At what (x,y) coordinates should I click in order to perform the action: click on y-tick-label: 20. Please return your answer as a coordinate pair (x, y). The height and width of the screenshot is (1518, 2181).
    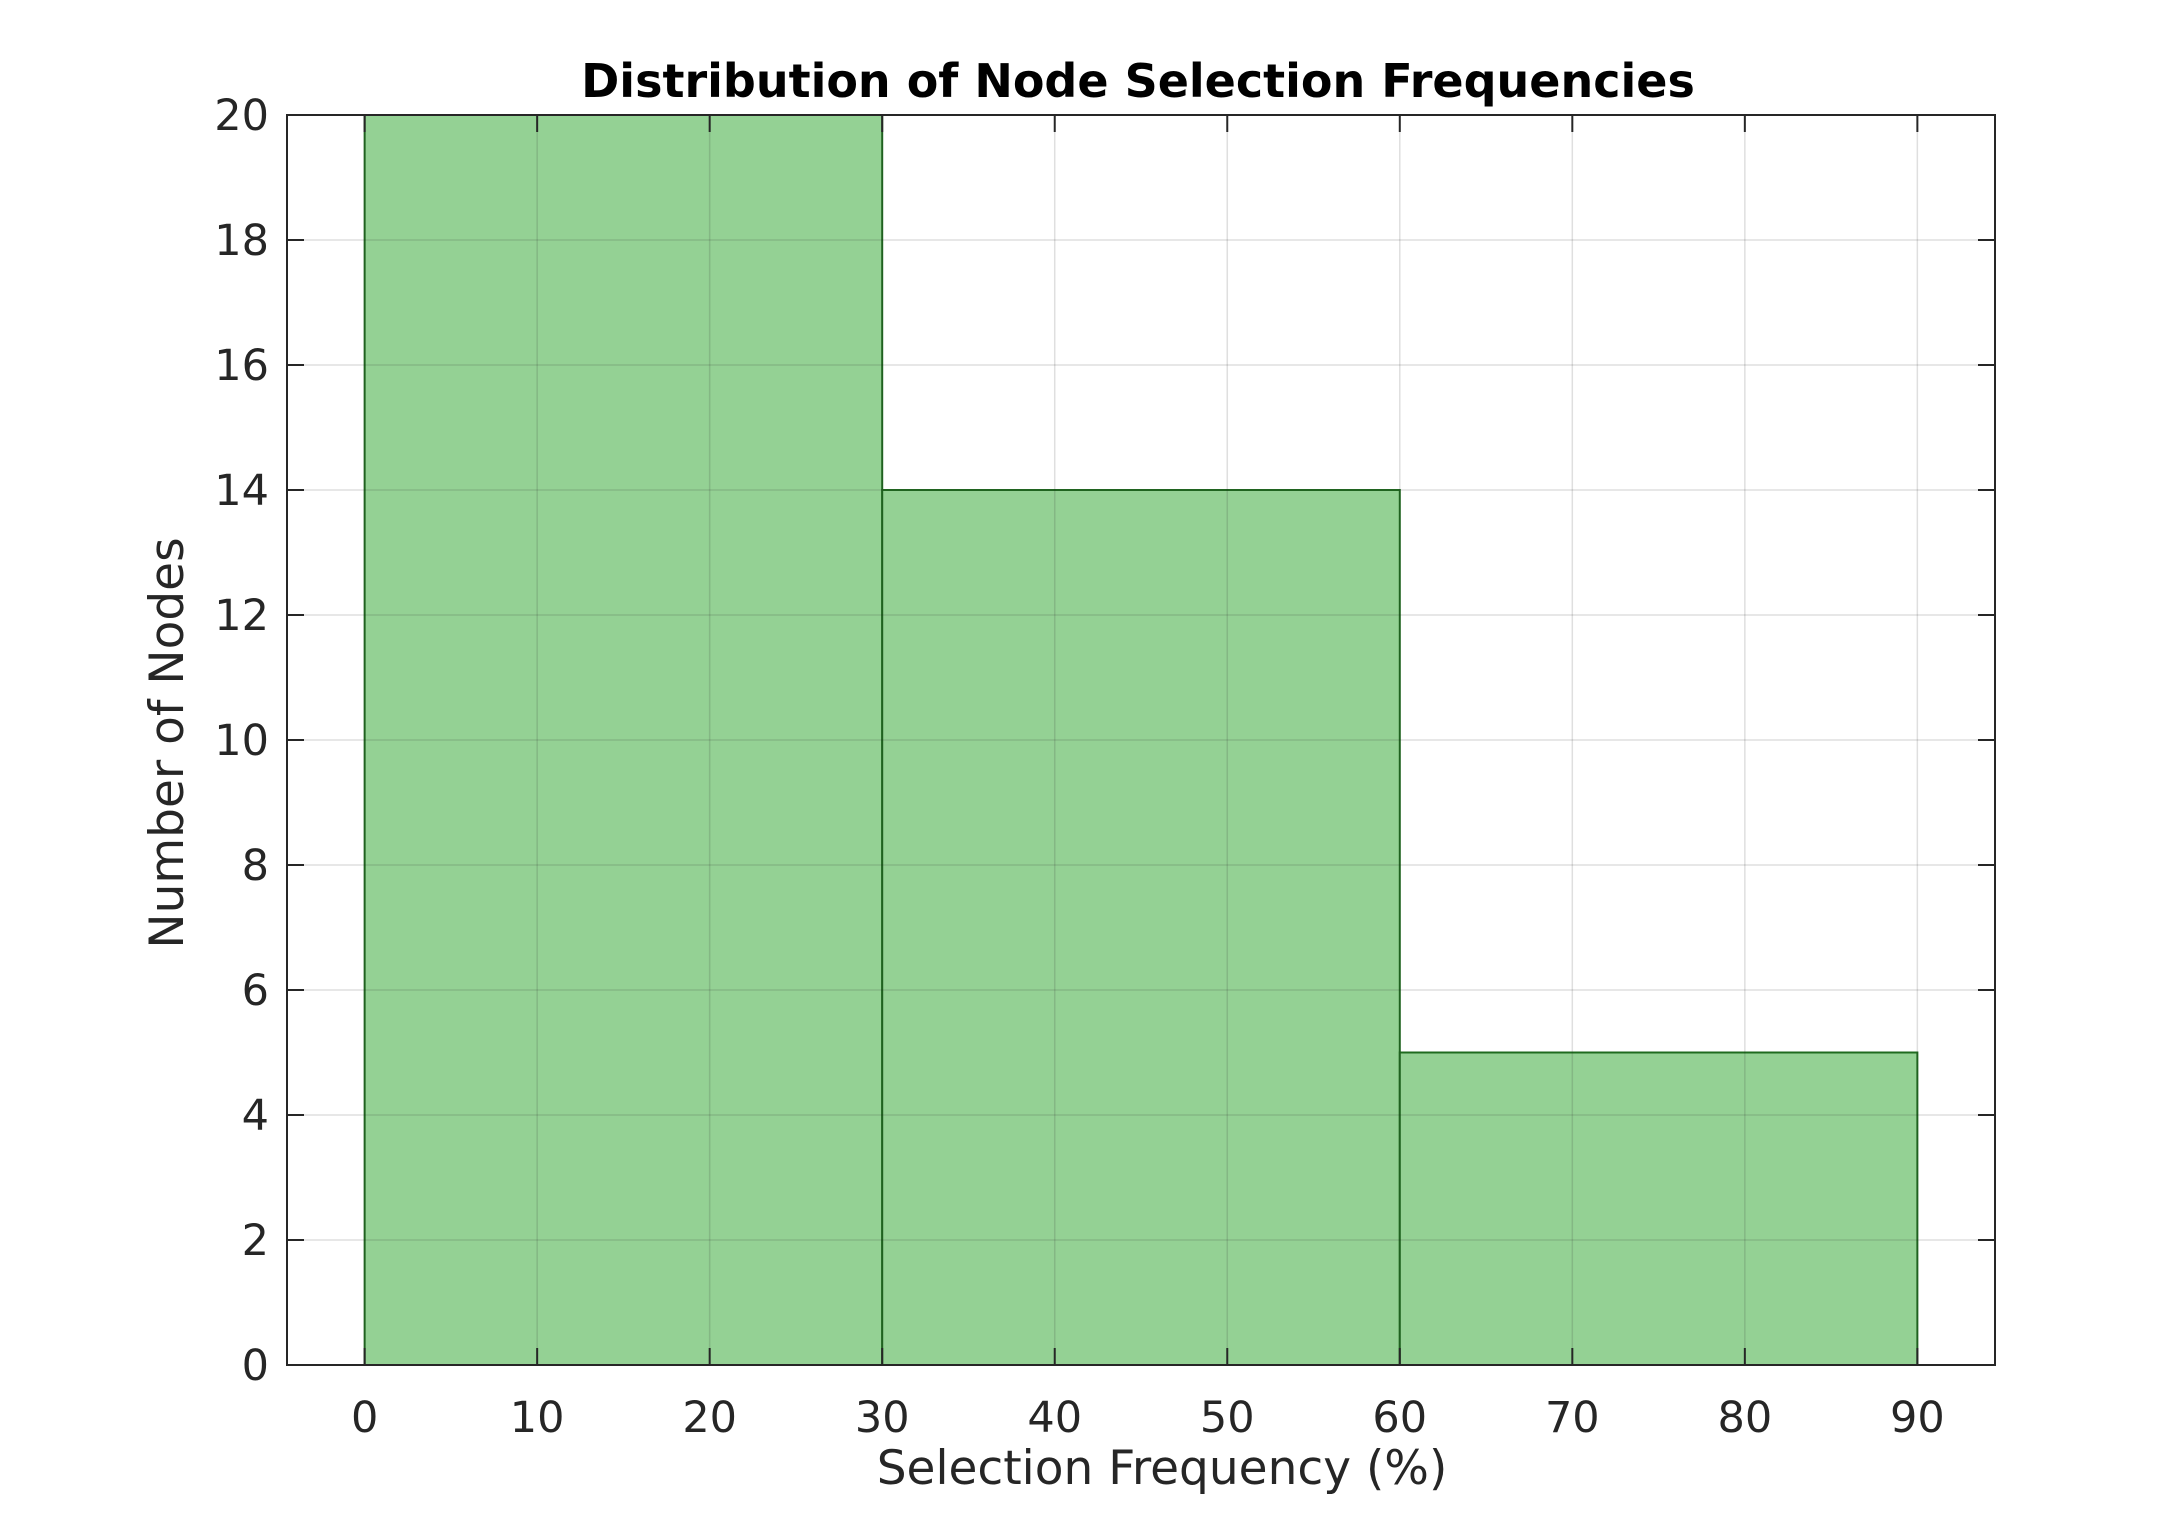
    Looking at the image, I should click on (241, 116).